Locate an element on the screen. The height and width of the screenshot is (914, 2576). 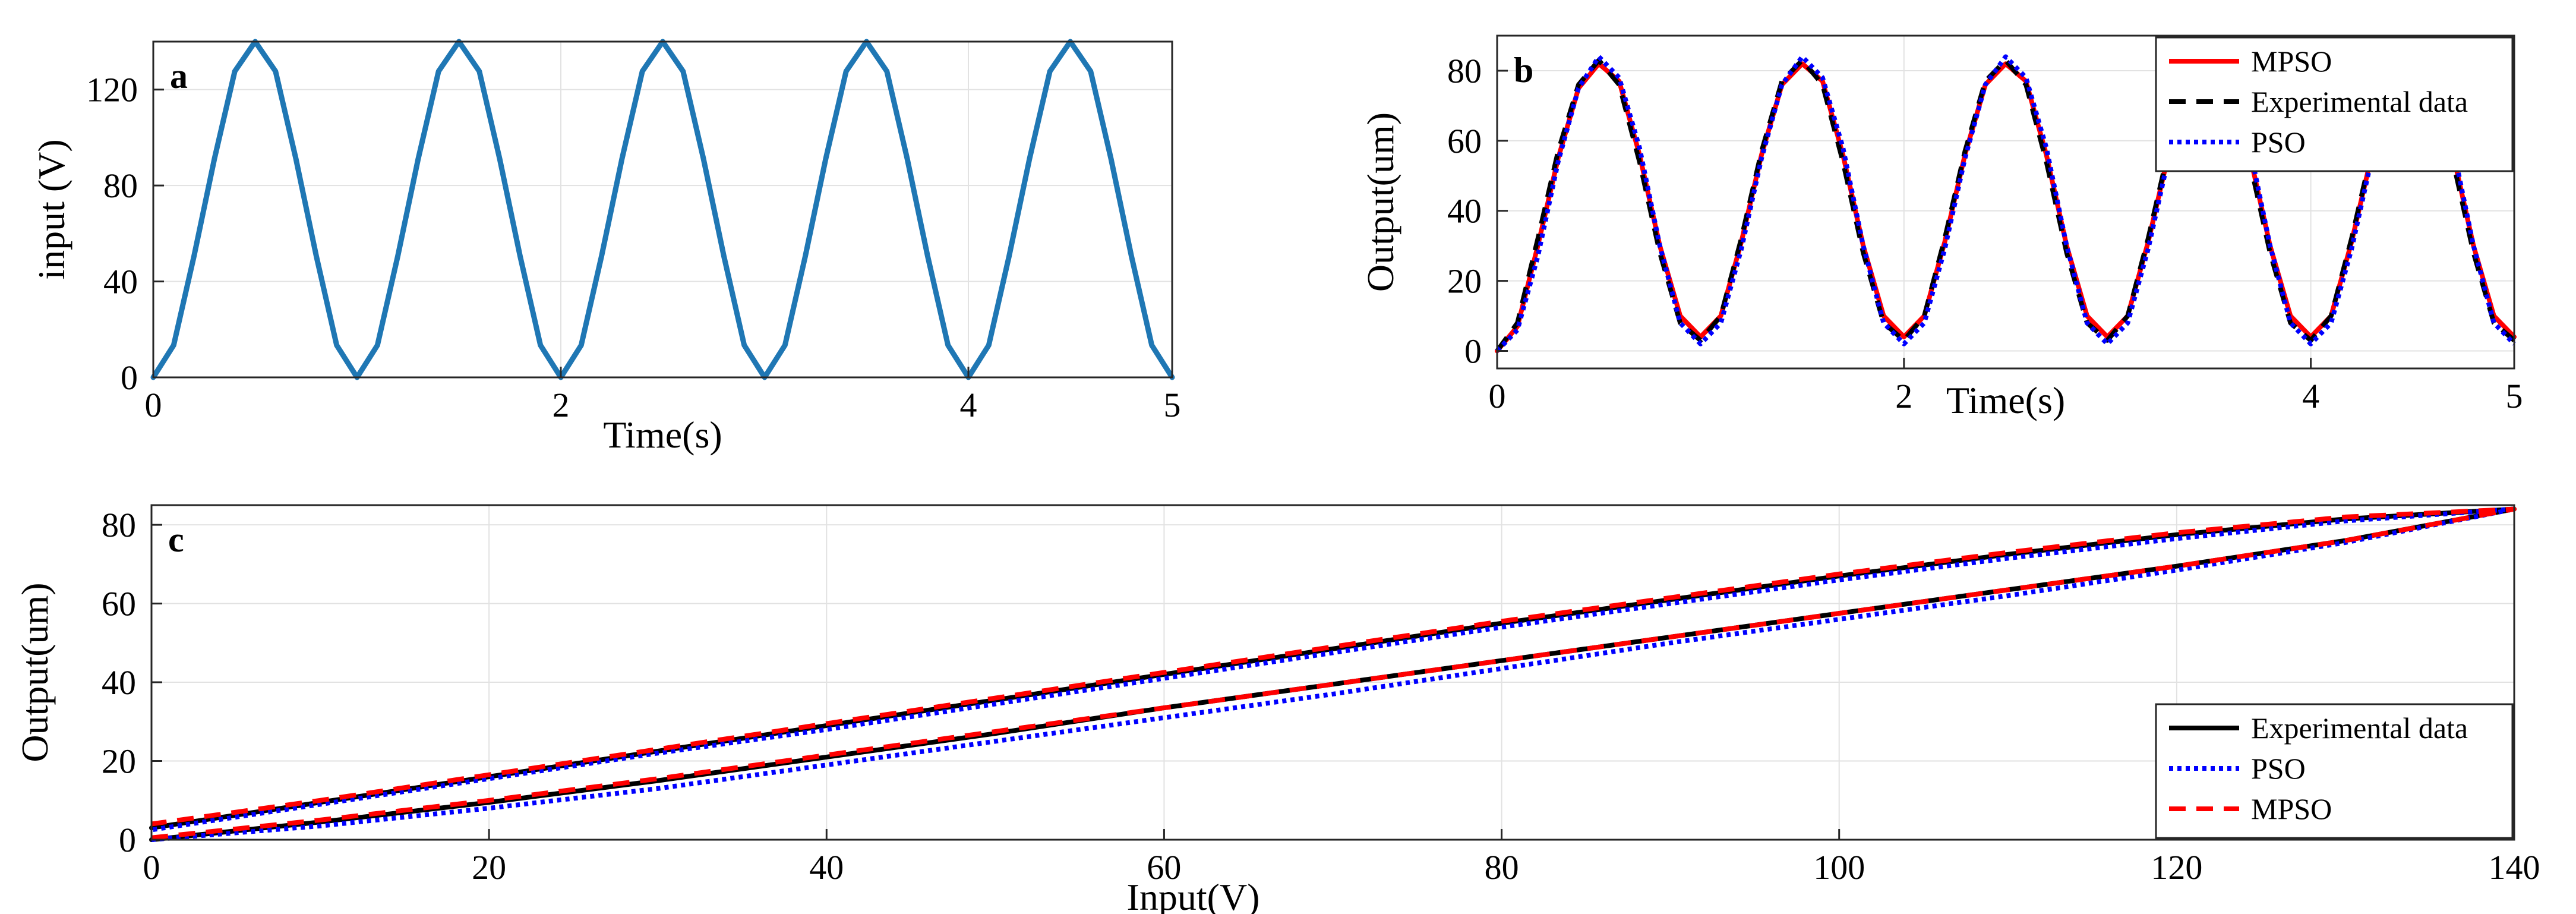
legend: MPSO Experimental data PSO is located at coordinates (2334, 104).